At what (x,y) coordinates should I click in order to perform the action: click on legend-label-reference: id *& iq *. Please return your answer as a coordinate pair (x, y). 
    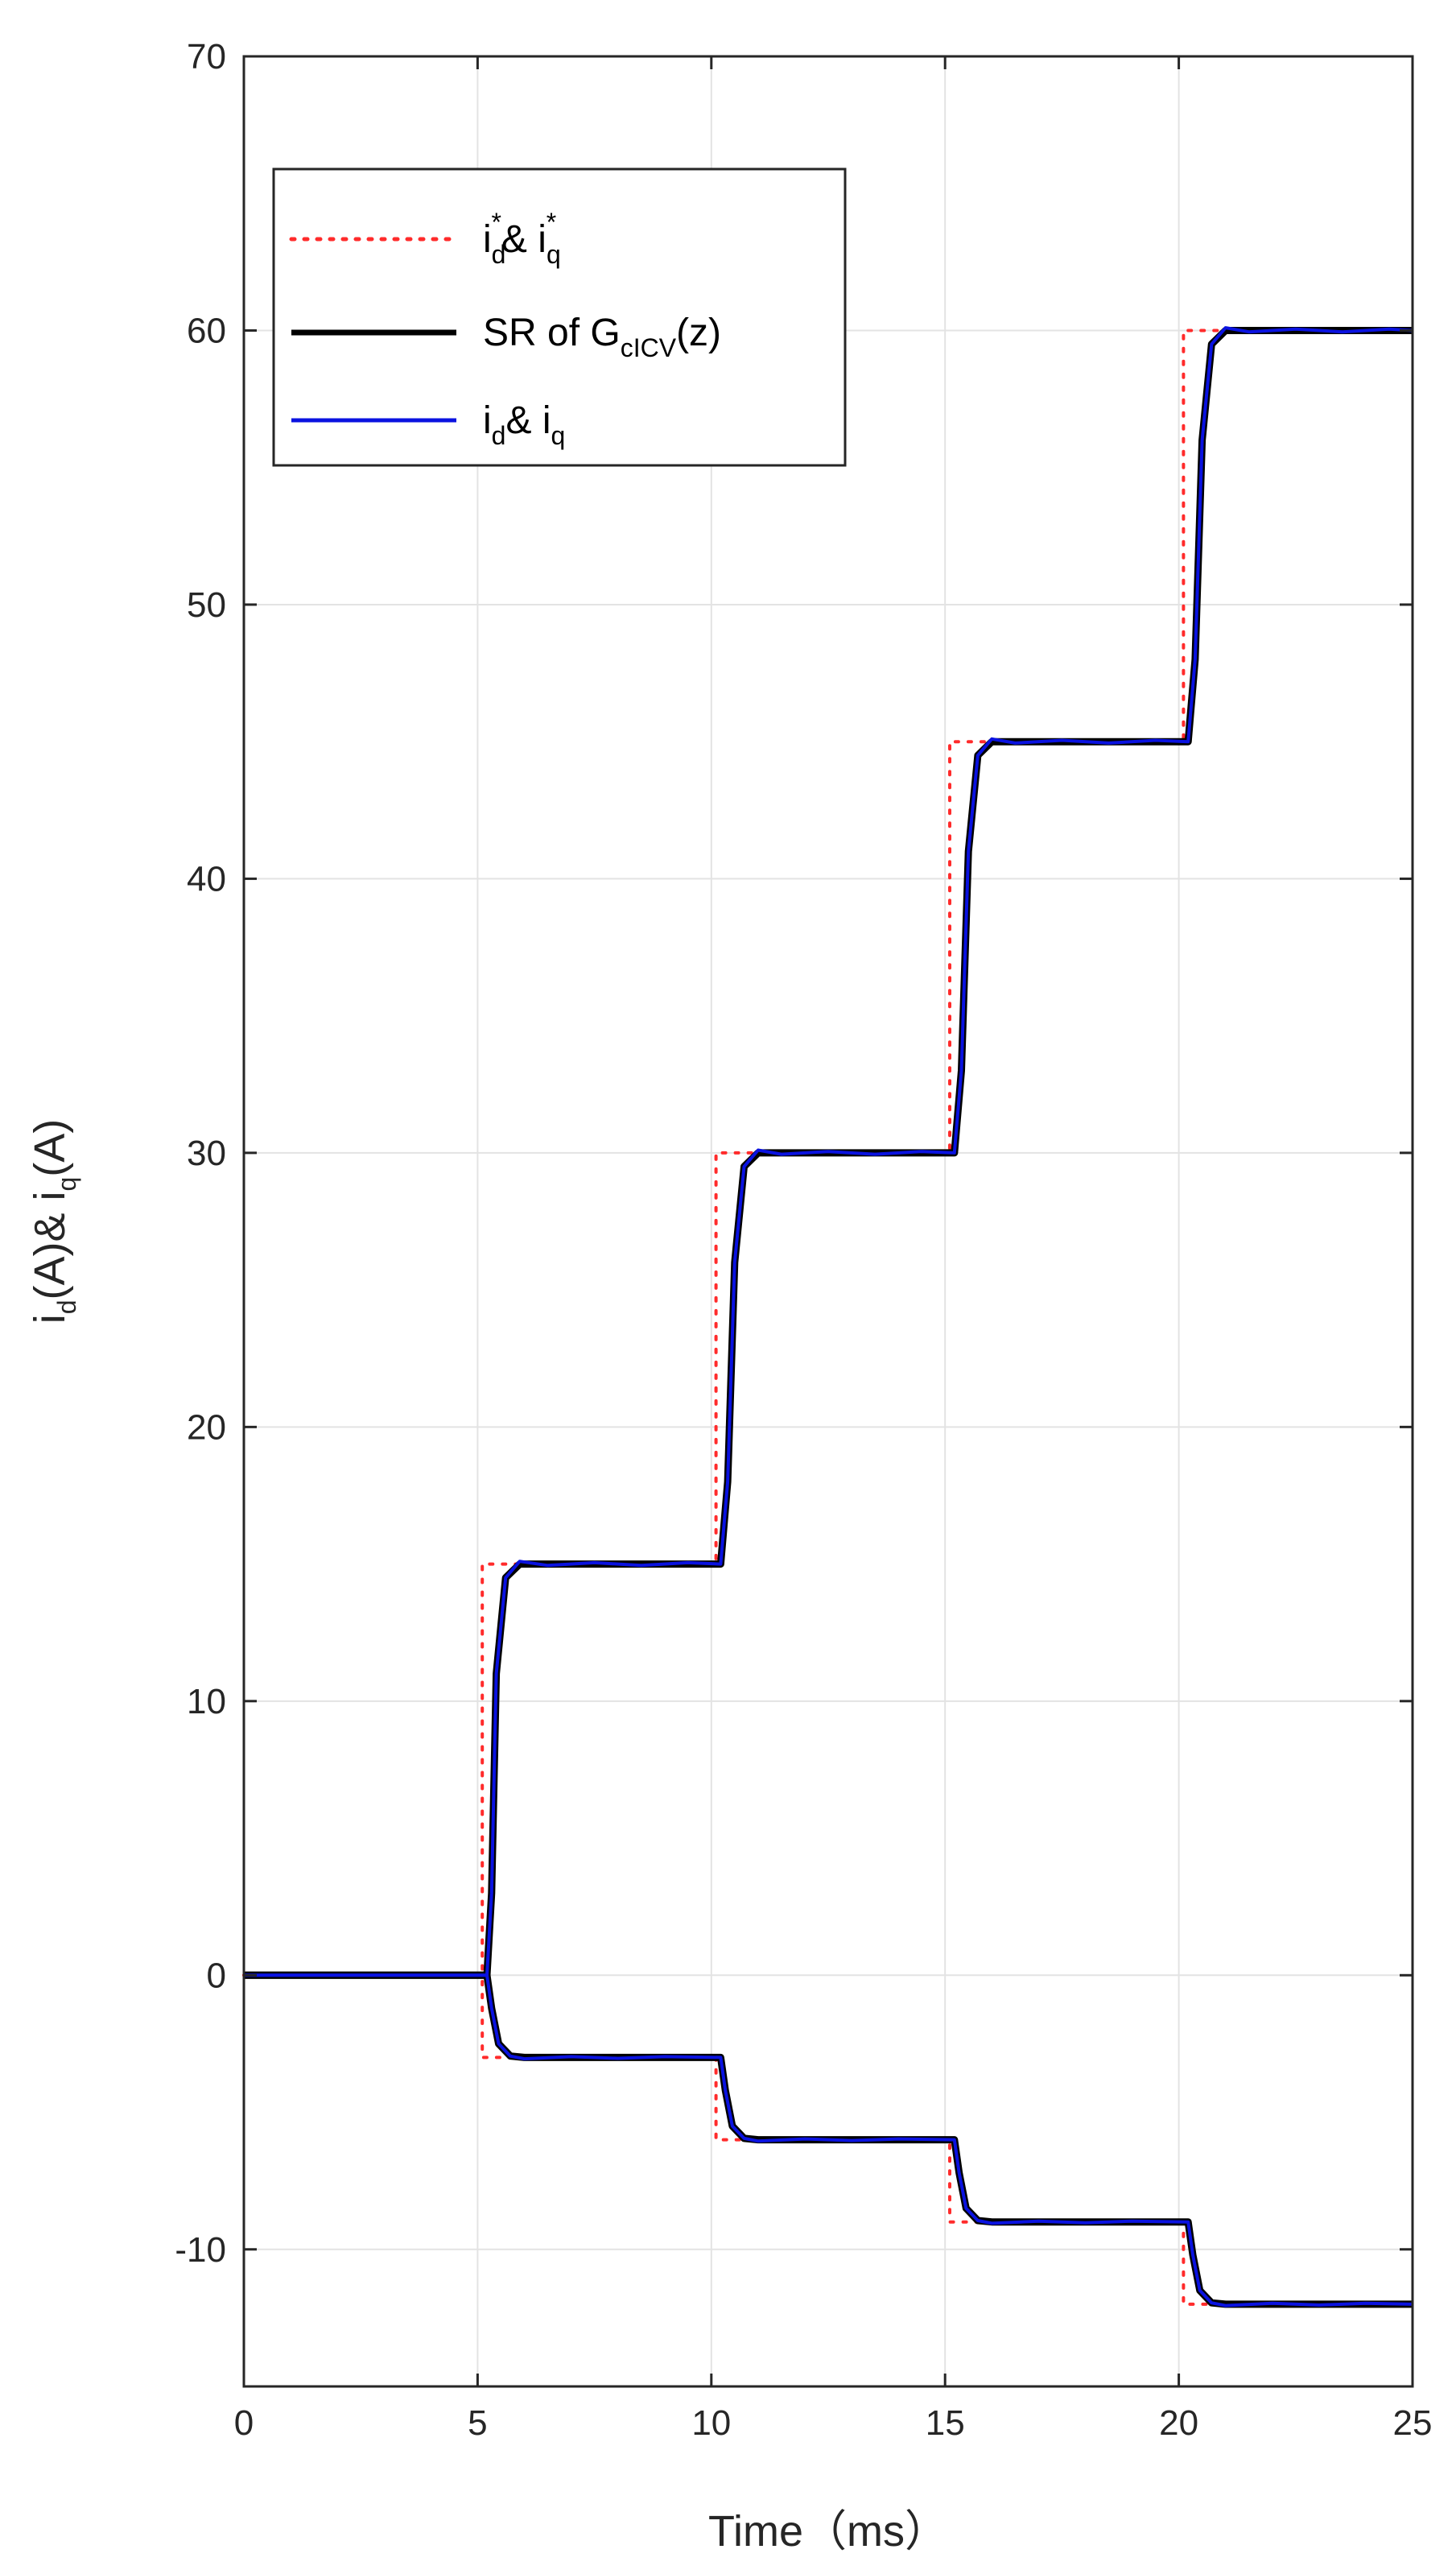
    Looking at the image, I should click on (522, 239).